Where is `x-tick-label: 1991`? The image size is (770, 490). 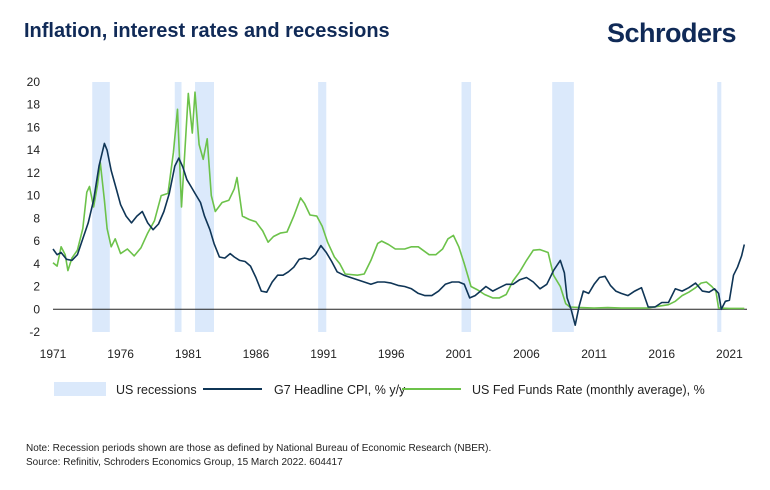 x-tick-label: 1991 is located at coordinates (323, 354).